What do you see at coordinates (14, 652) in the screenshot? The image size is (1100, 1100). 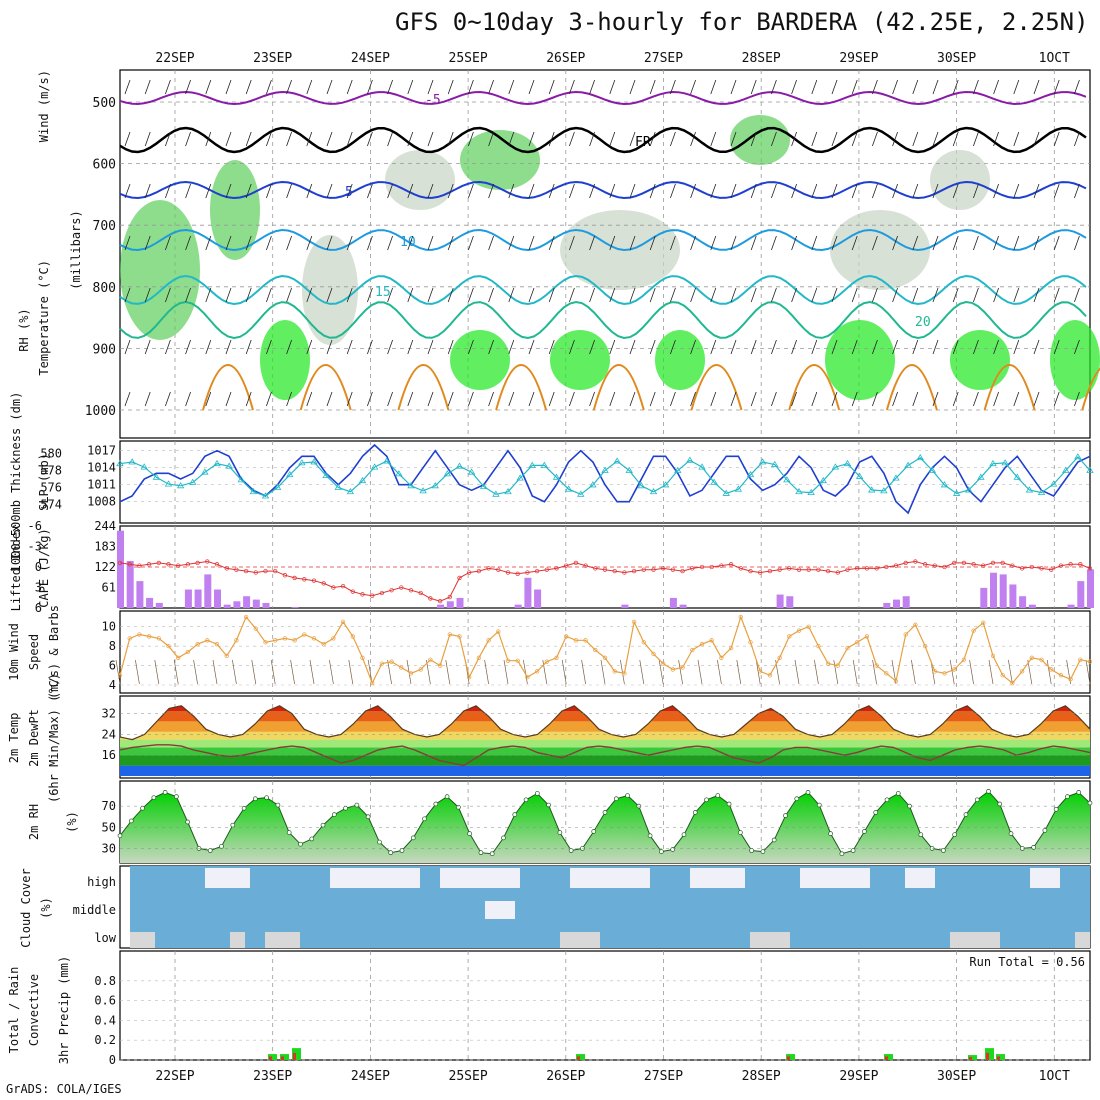 I see `wind-panel-label: 10m Wind` at bounding box center [14, 652].